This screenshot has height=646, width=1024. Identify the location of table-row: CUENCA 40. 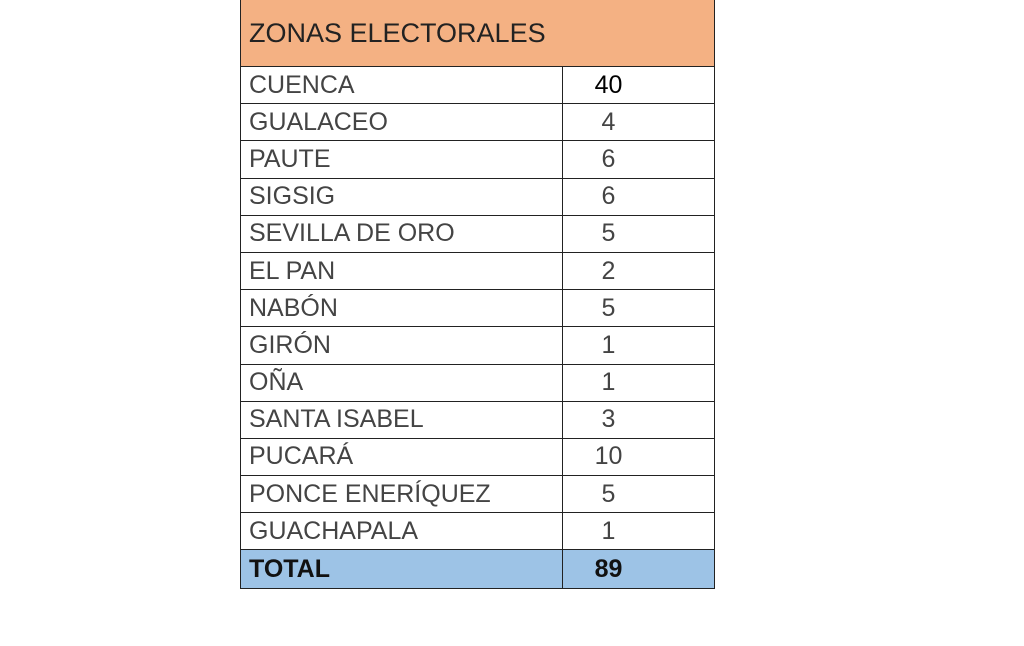
(477, 86).